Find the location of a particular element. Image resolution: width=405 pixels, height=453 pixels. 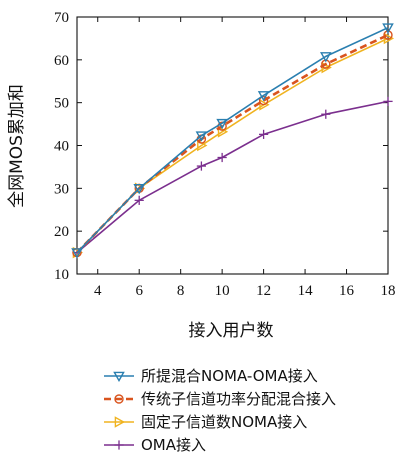

legend-item-2: 固定子信道数NOMA接入 is located at coordinates (205, 422).